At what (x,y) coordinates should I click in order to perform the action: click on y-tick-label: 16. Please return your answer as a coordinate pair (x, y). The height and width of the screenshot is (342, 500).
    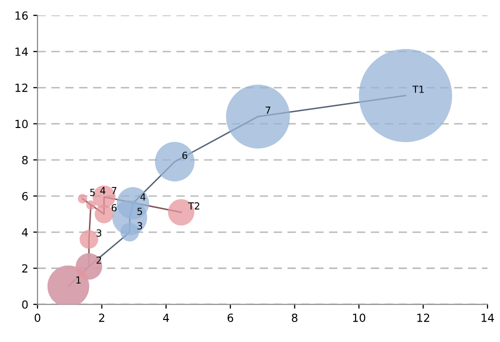
    Looking at the image, I should click on (22, 15).